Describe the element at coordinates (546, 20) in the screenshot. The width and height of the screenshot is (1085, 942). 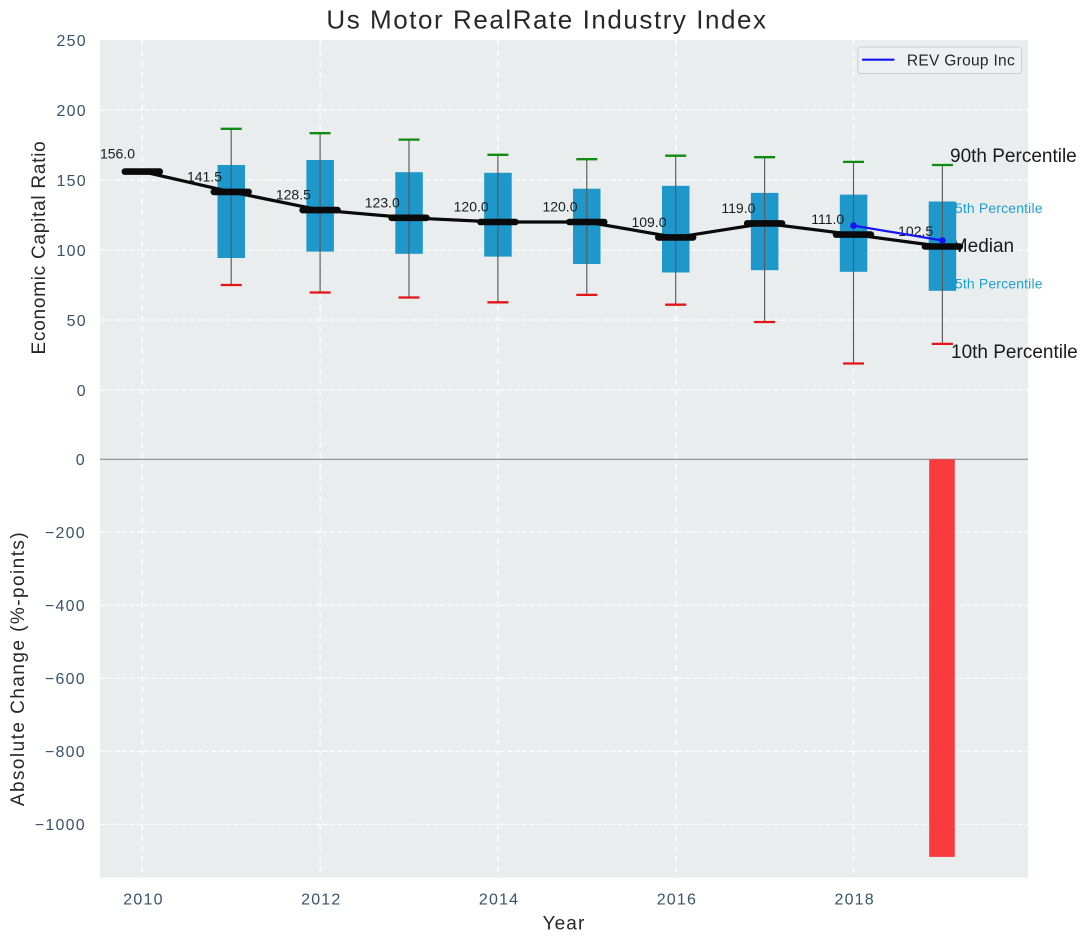
I see `svg-text:Us Motor RealRate Industry Ind: Us Motor RealRate Industry Index` at that location.